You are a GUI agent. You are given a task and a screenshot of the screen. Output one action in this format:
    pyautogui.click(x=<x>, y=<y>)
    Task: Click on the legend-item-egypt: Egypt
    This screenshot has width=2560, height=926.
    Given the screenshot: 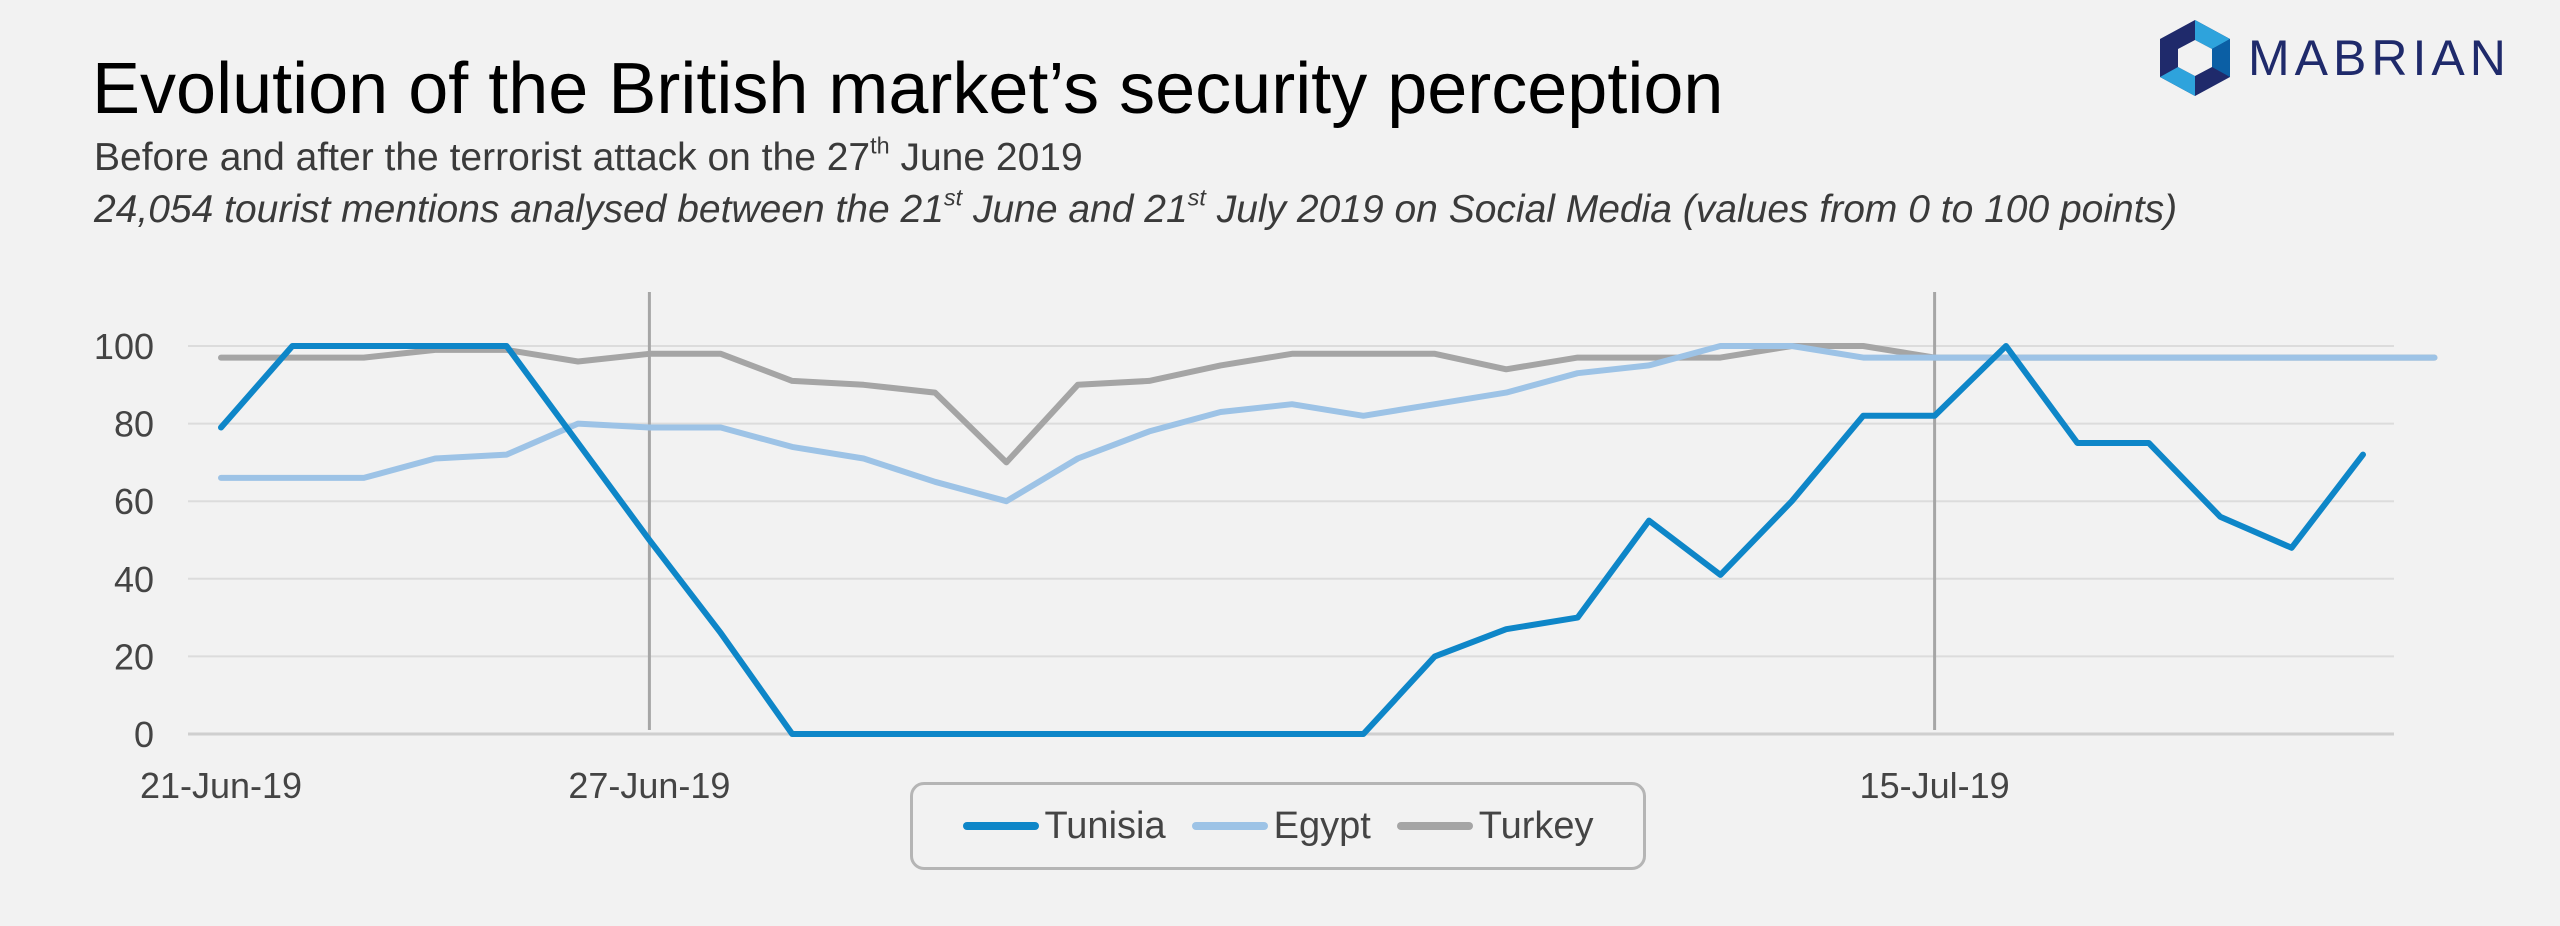 What is the action you would take?
    pyautogui.click(x=1281, y=826)
    